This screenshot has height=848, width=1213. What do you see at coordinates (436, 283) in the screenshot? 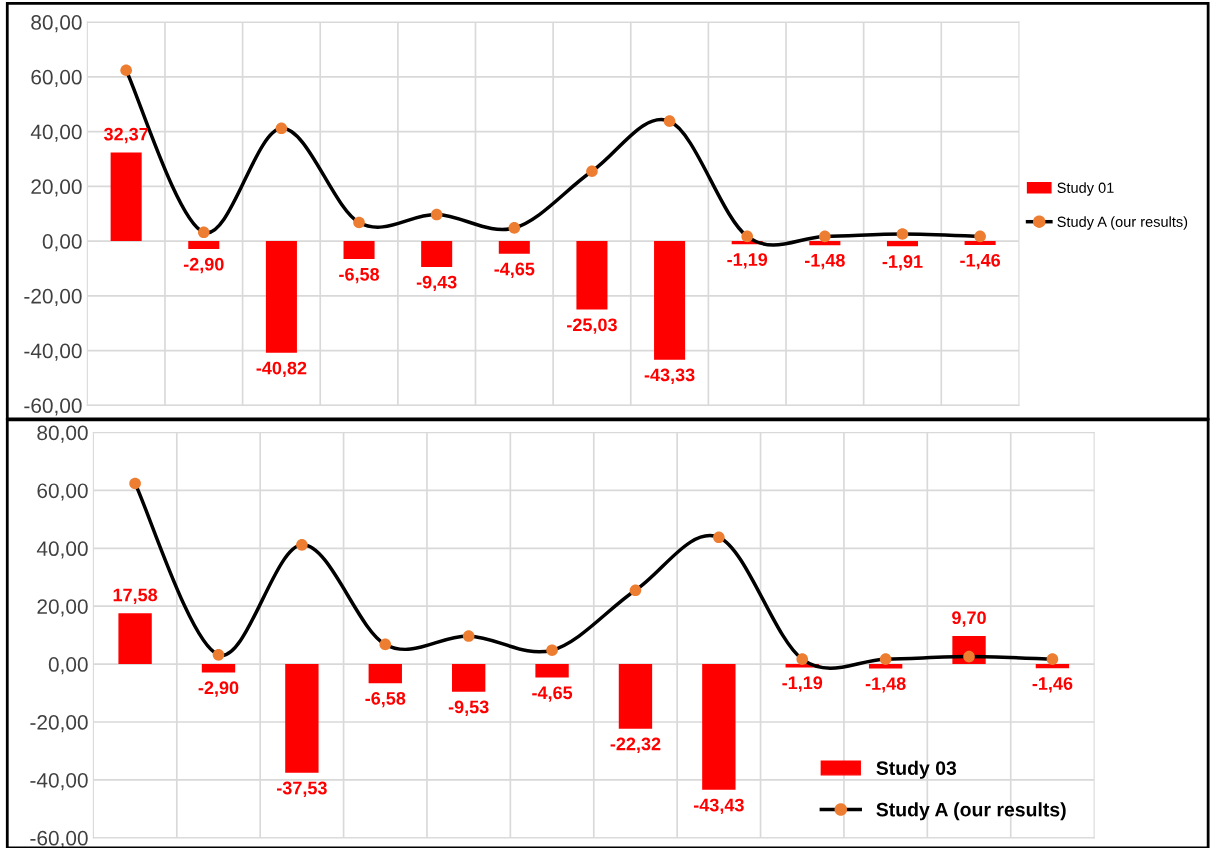
I see `data-label: -9,43` at bounding box center [436, 283].